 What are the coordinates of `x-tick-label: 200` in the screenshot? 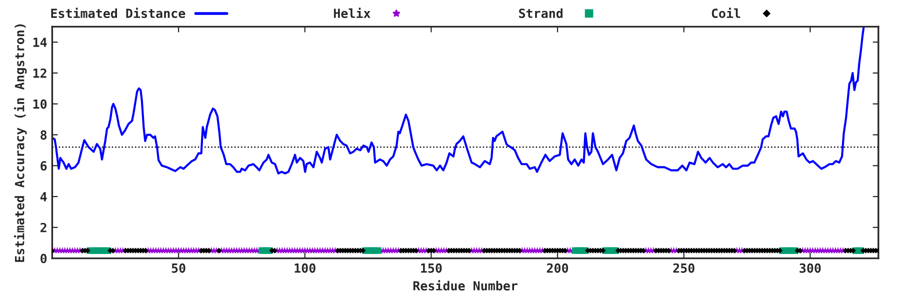 It's located at (557, 268).